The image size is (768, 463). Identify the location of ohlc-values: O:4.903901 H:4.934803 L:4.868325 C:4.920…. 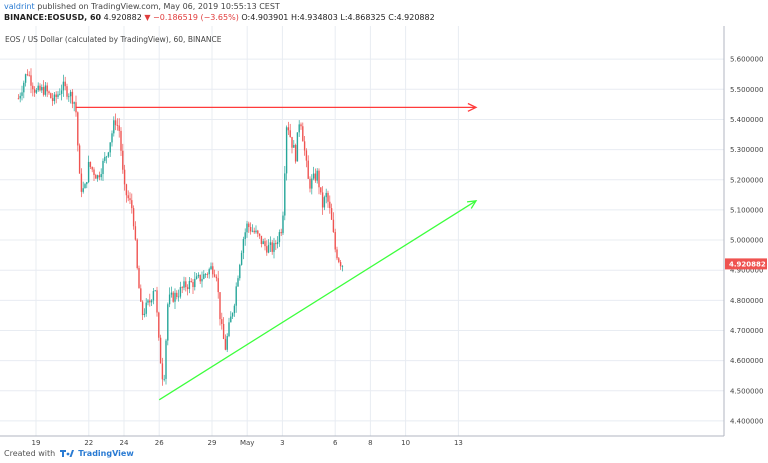
(338, 17).